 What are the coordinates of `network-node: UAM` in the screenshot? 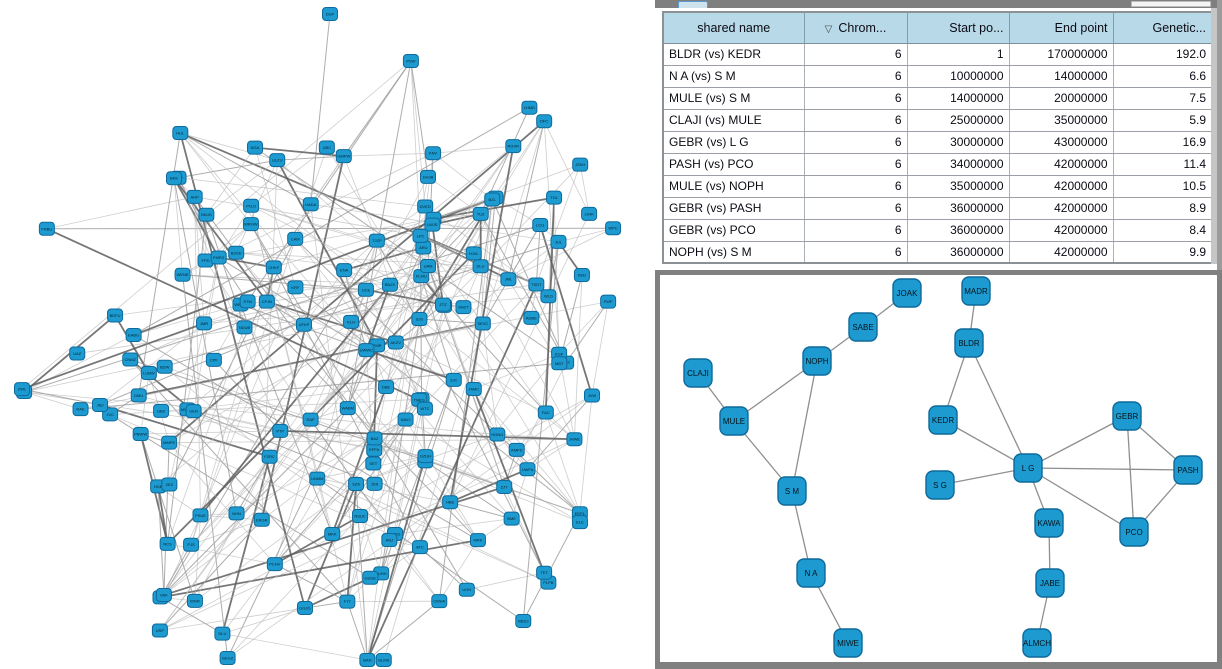 It's located at (428, 266).